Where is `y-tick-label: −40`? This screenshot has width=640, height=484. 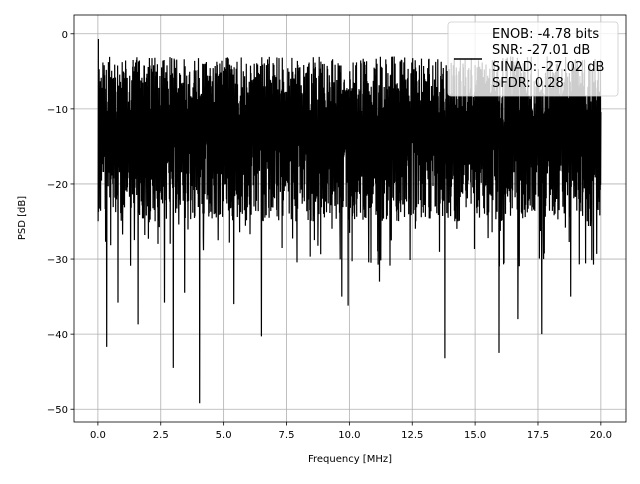
y-tick-label: −40 is located at coordinates (57, 335).